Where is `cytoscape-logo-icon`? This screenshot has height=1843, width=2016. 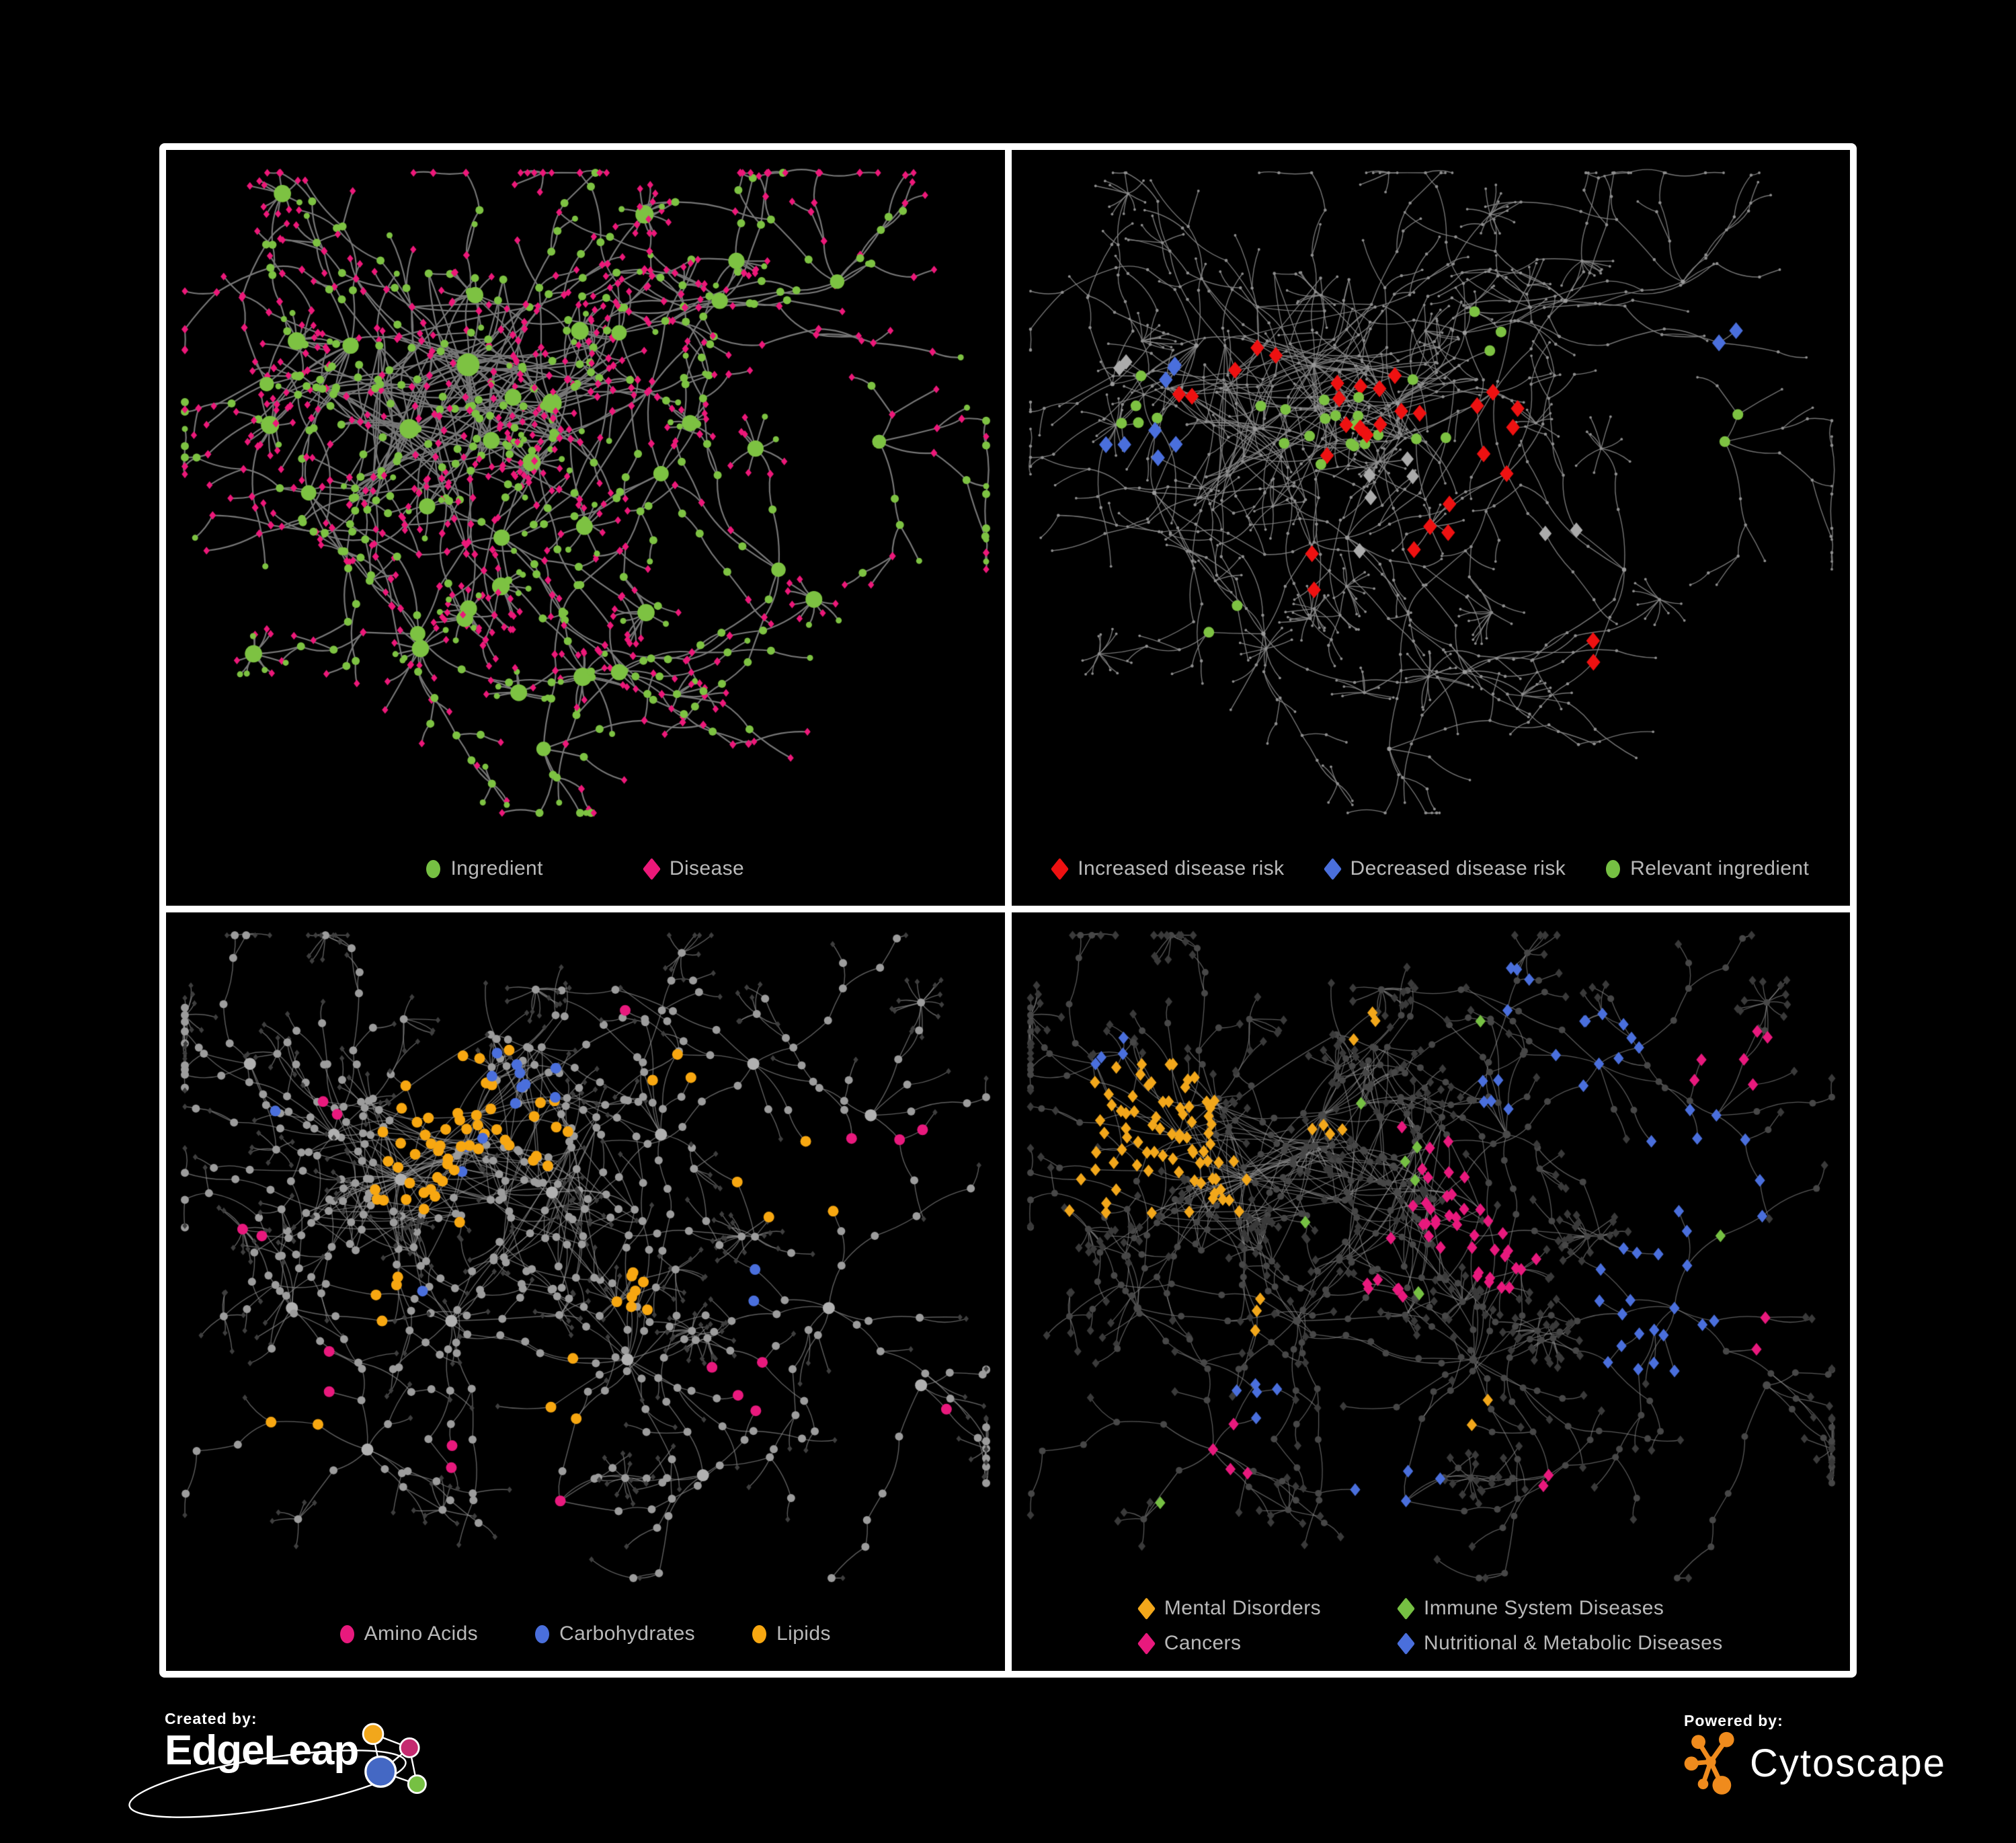 cytoscape-logo-icon is located at coordinates (1709, 1763).